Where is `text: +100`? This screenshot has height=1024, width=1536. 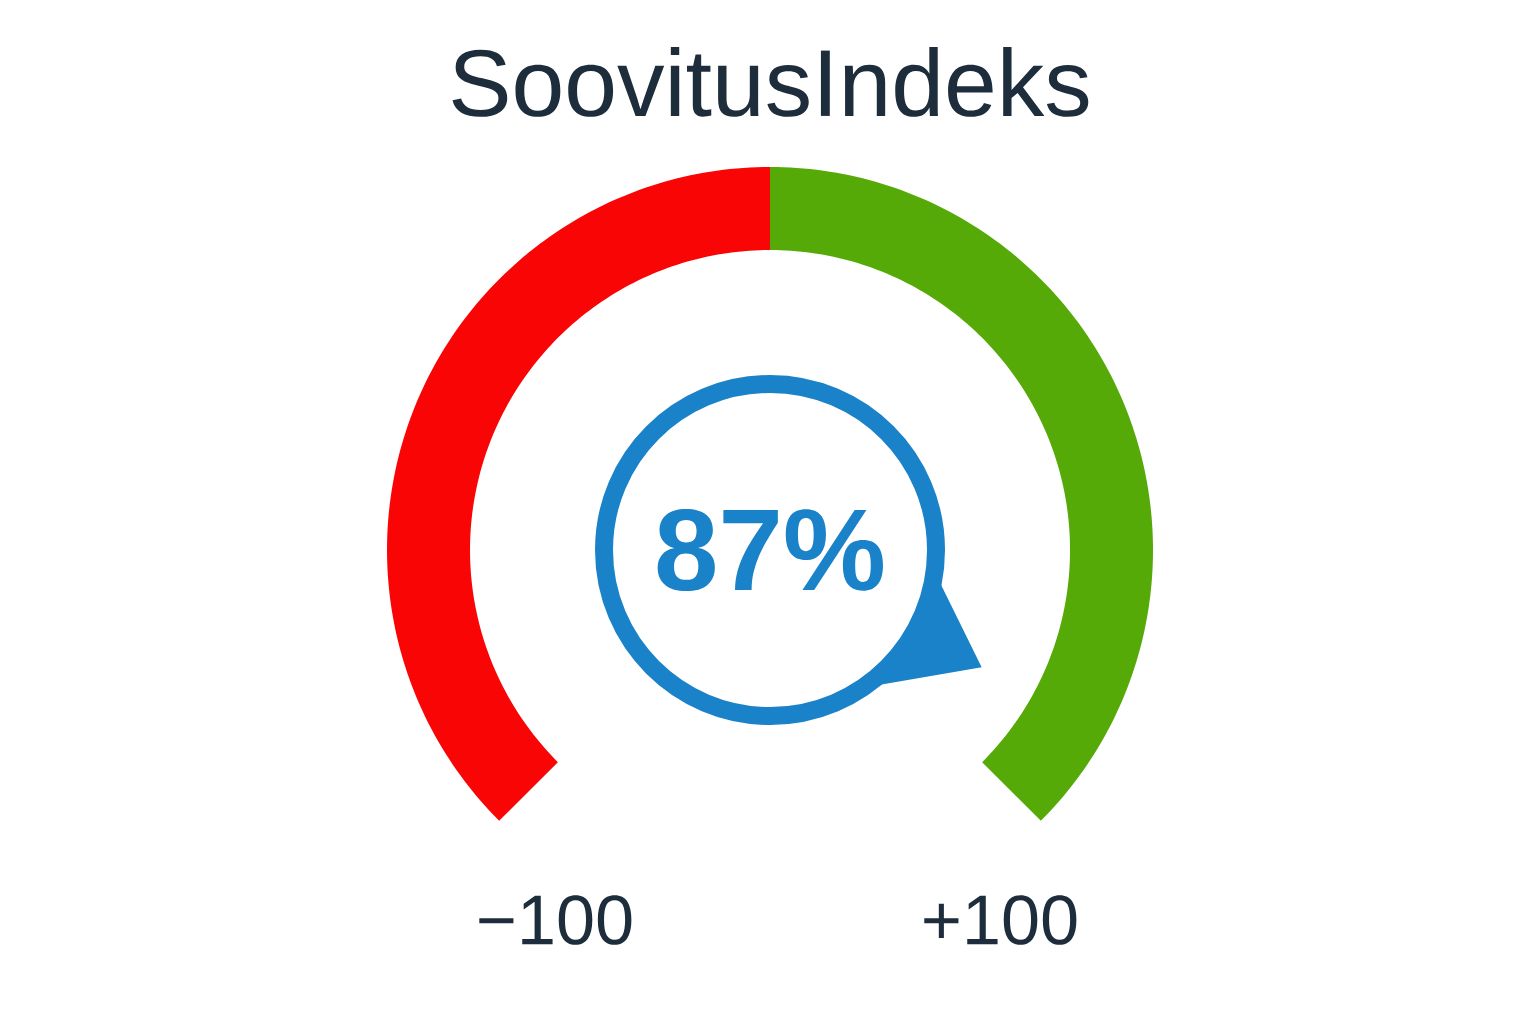
text: +100 is located at coordinates (1000, 920).